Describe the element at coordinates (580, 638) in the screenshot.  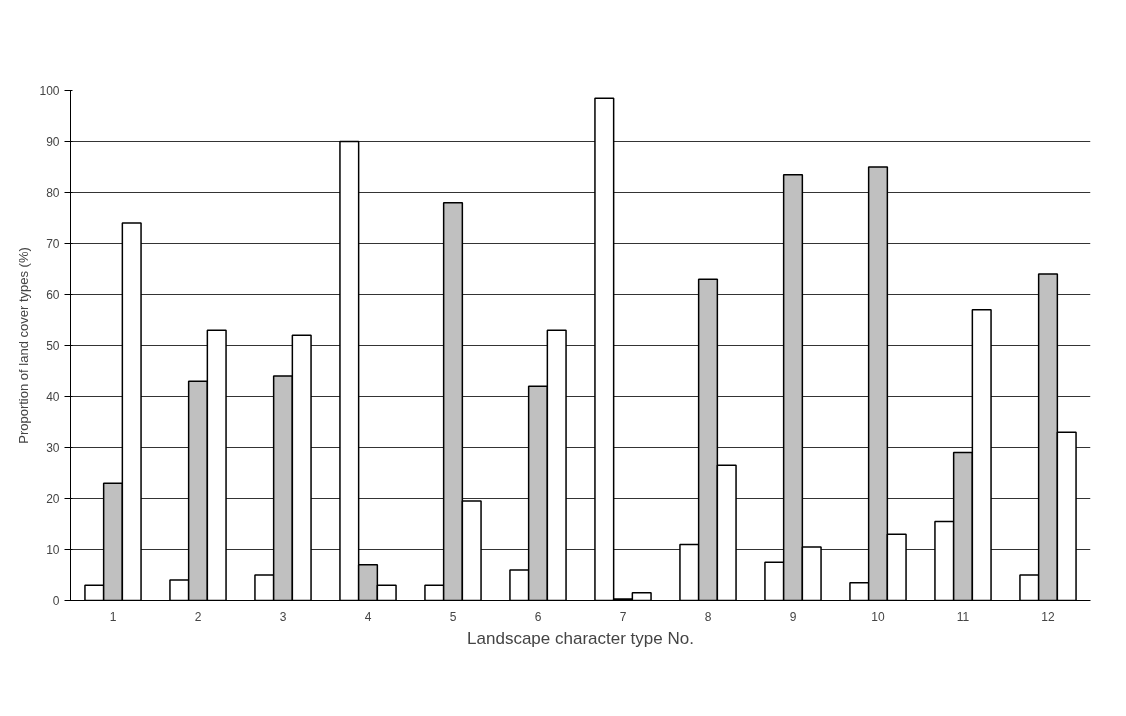
I see `x-axis-title: Landscape character type No.` at that location.